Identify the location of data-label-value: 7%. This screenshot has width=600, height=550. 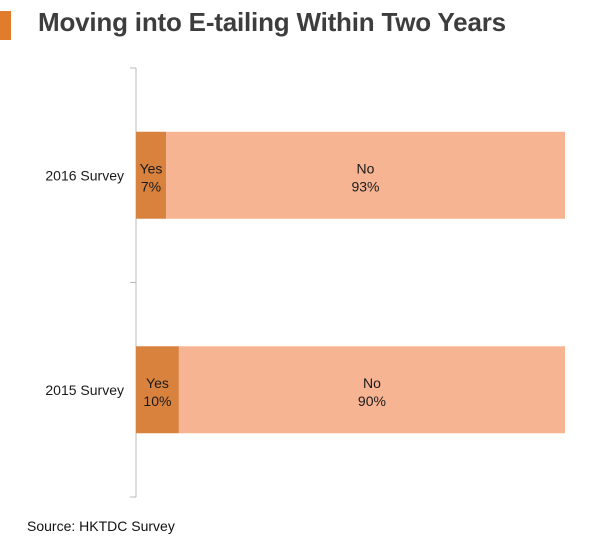
(151, 186).